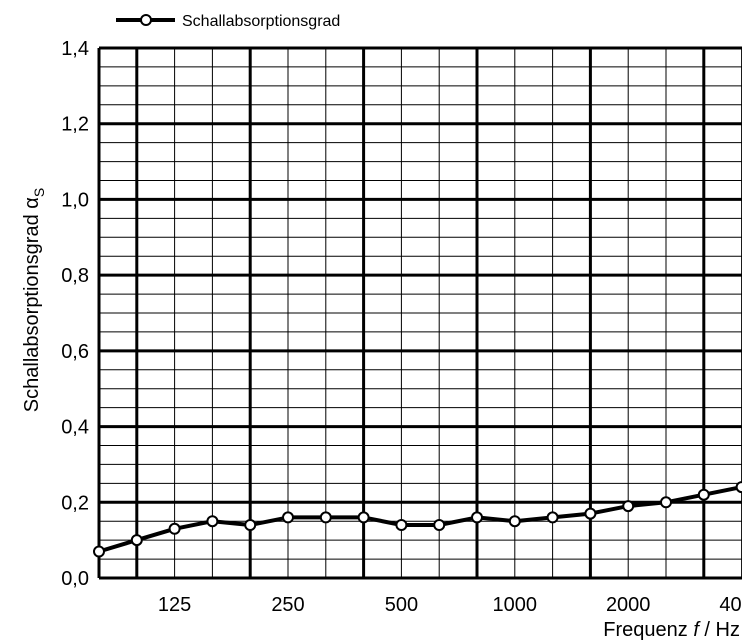 This screenshot has width=742, height=641. I want to click on x-tick-labels: 125 250 500 1000 2000 4000, so click(450, 605).